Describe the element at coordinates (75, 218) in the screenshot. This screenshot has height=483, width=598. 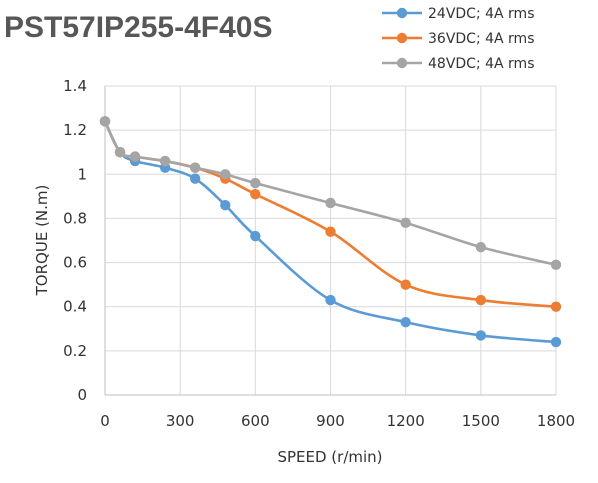
I see `y-tick-label: 0.8` at that location.